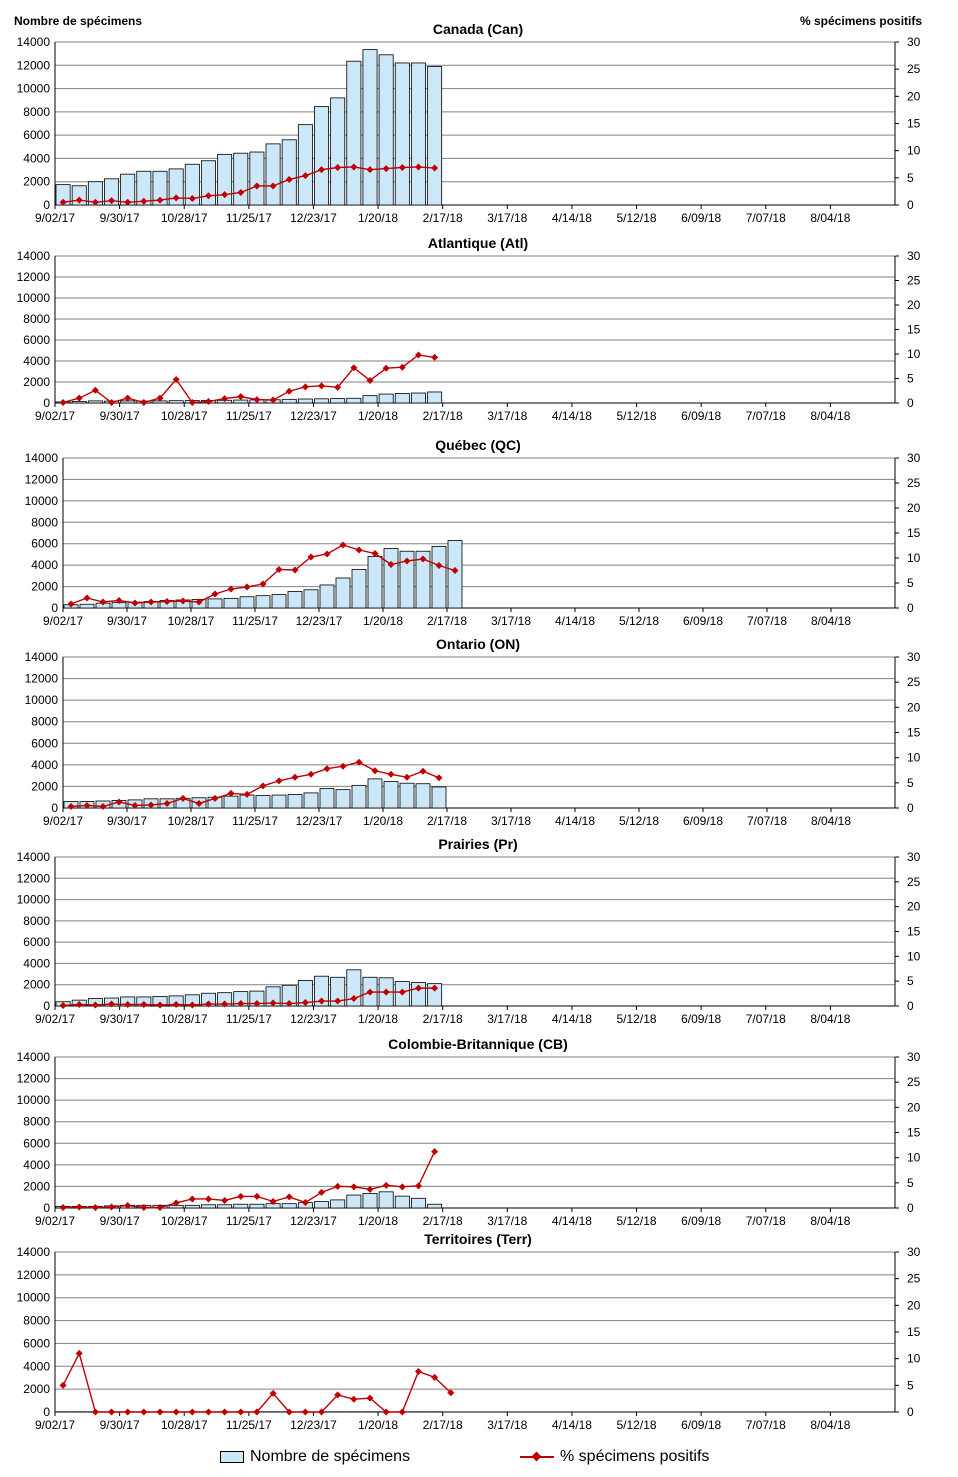 Image resolution: width=958 pixels, height=1477 pixels. Describe the element at coordinates (313, 1221) in the screenshot. I see `x-tick-label: 12/23/17` at that location.